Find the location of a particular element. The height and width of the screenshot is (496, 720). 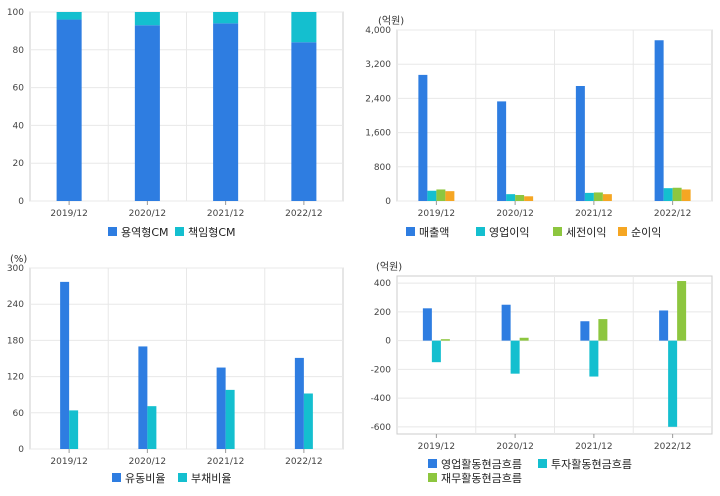

cm-y-tick: 40 is located at coordinates (19, 126).